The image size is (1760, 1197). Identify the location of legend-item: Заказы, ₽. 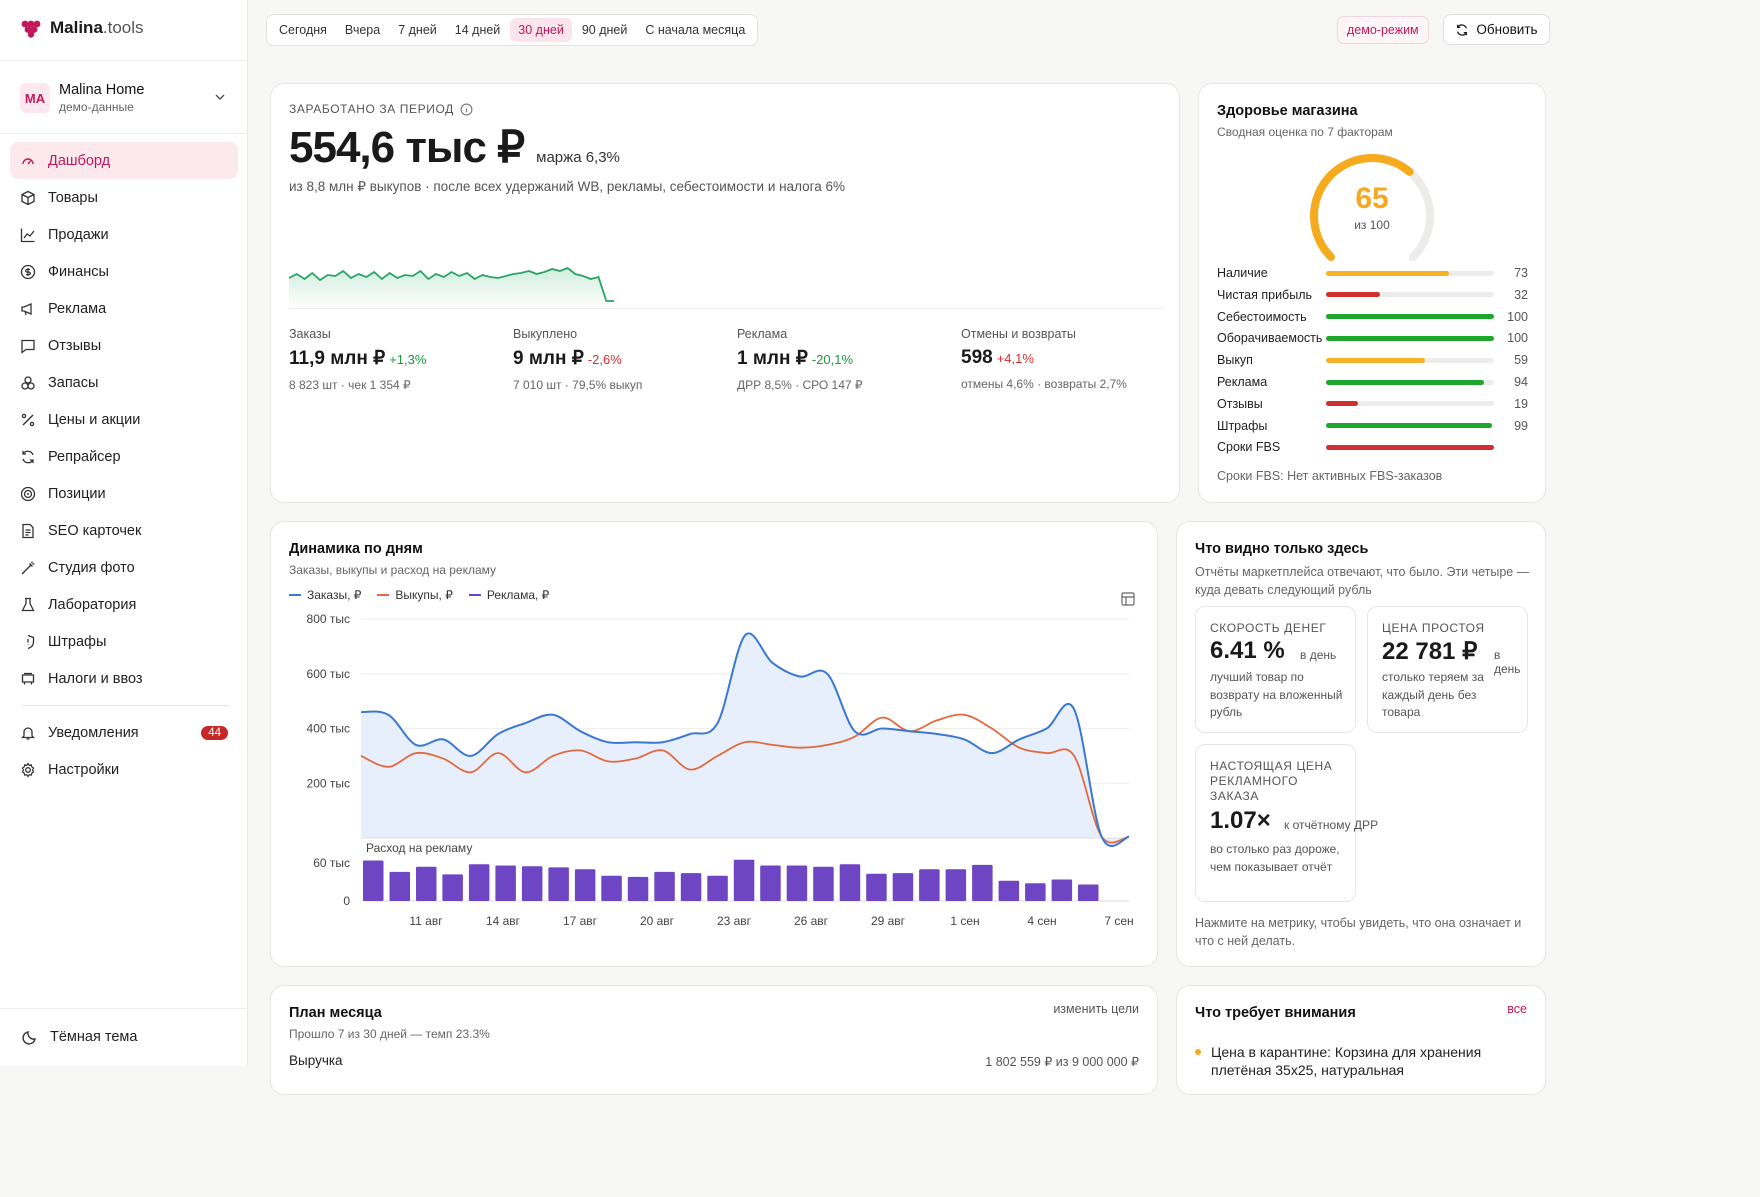
(325, 595).